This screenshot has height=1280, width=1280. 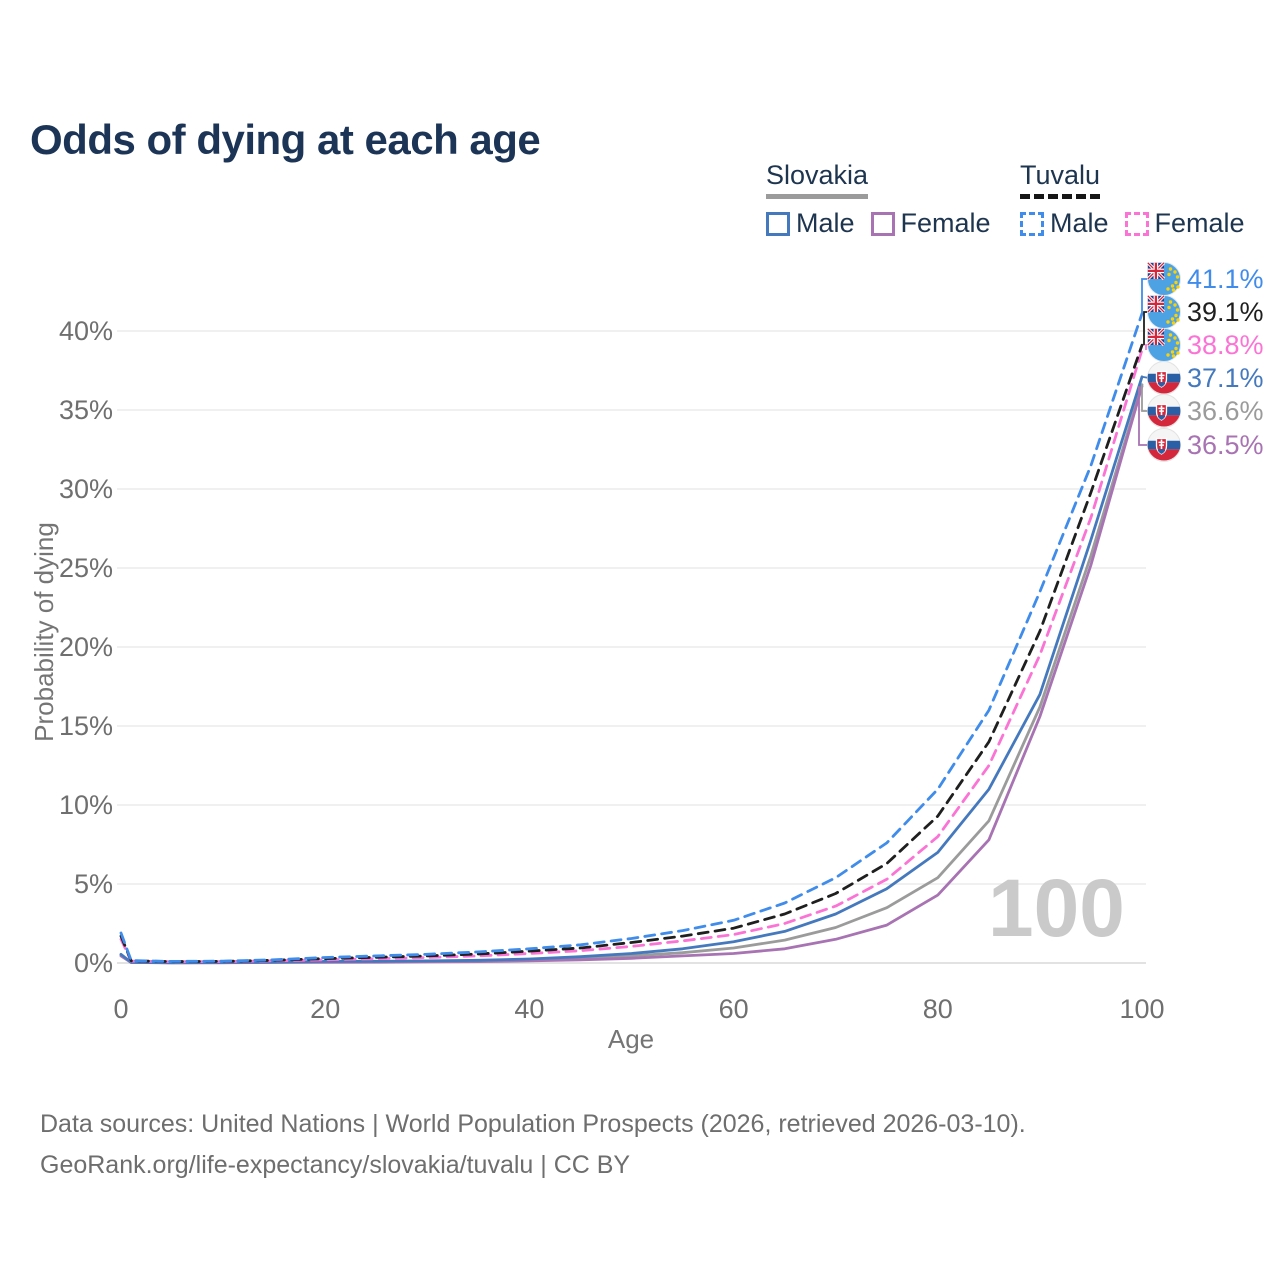 What do you see at coordinates (120, 1009) in the screenshot?
I see `x-tick-label: 0` at bounding box center [120, 1009].